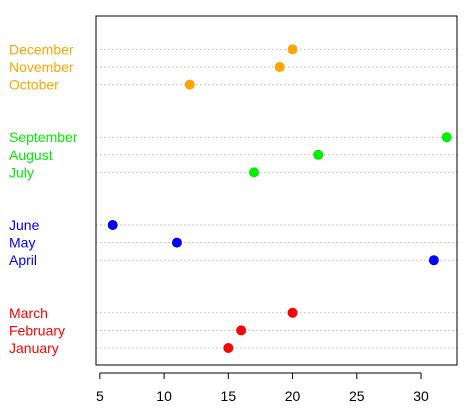  Describe the element at coordinates (41, 49) in the screenshot. I see `row-label: December` at that location.